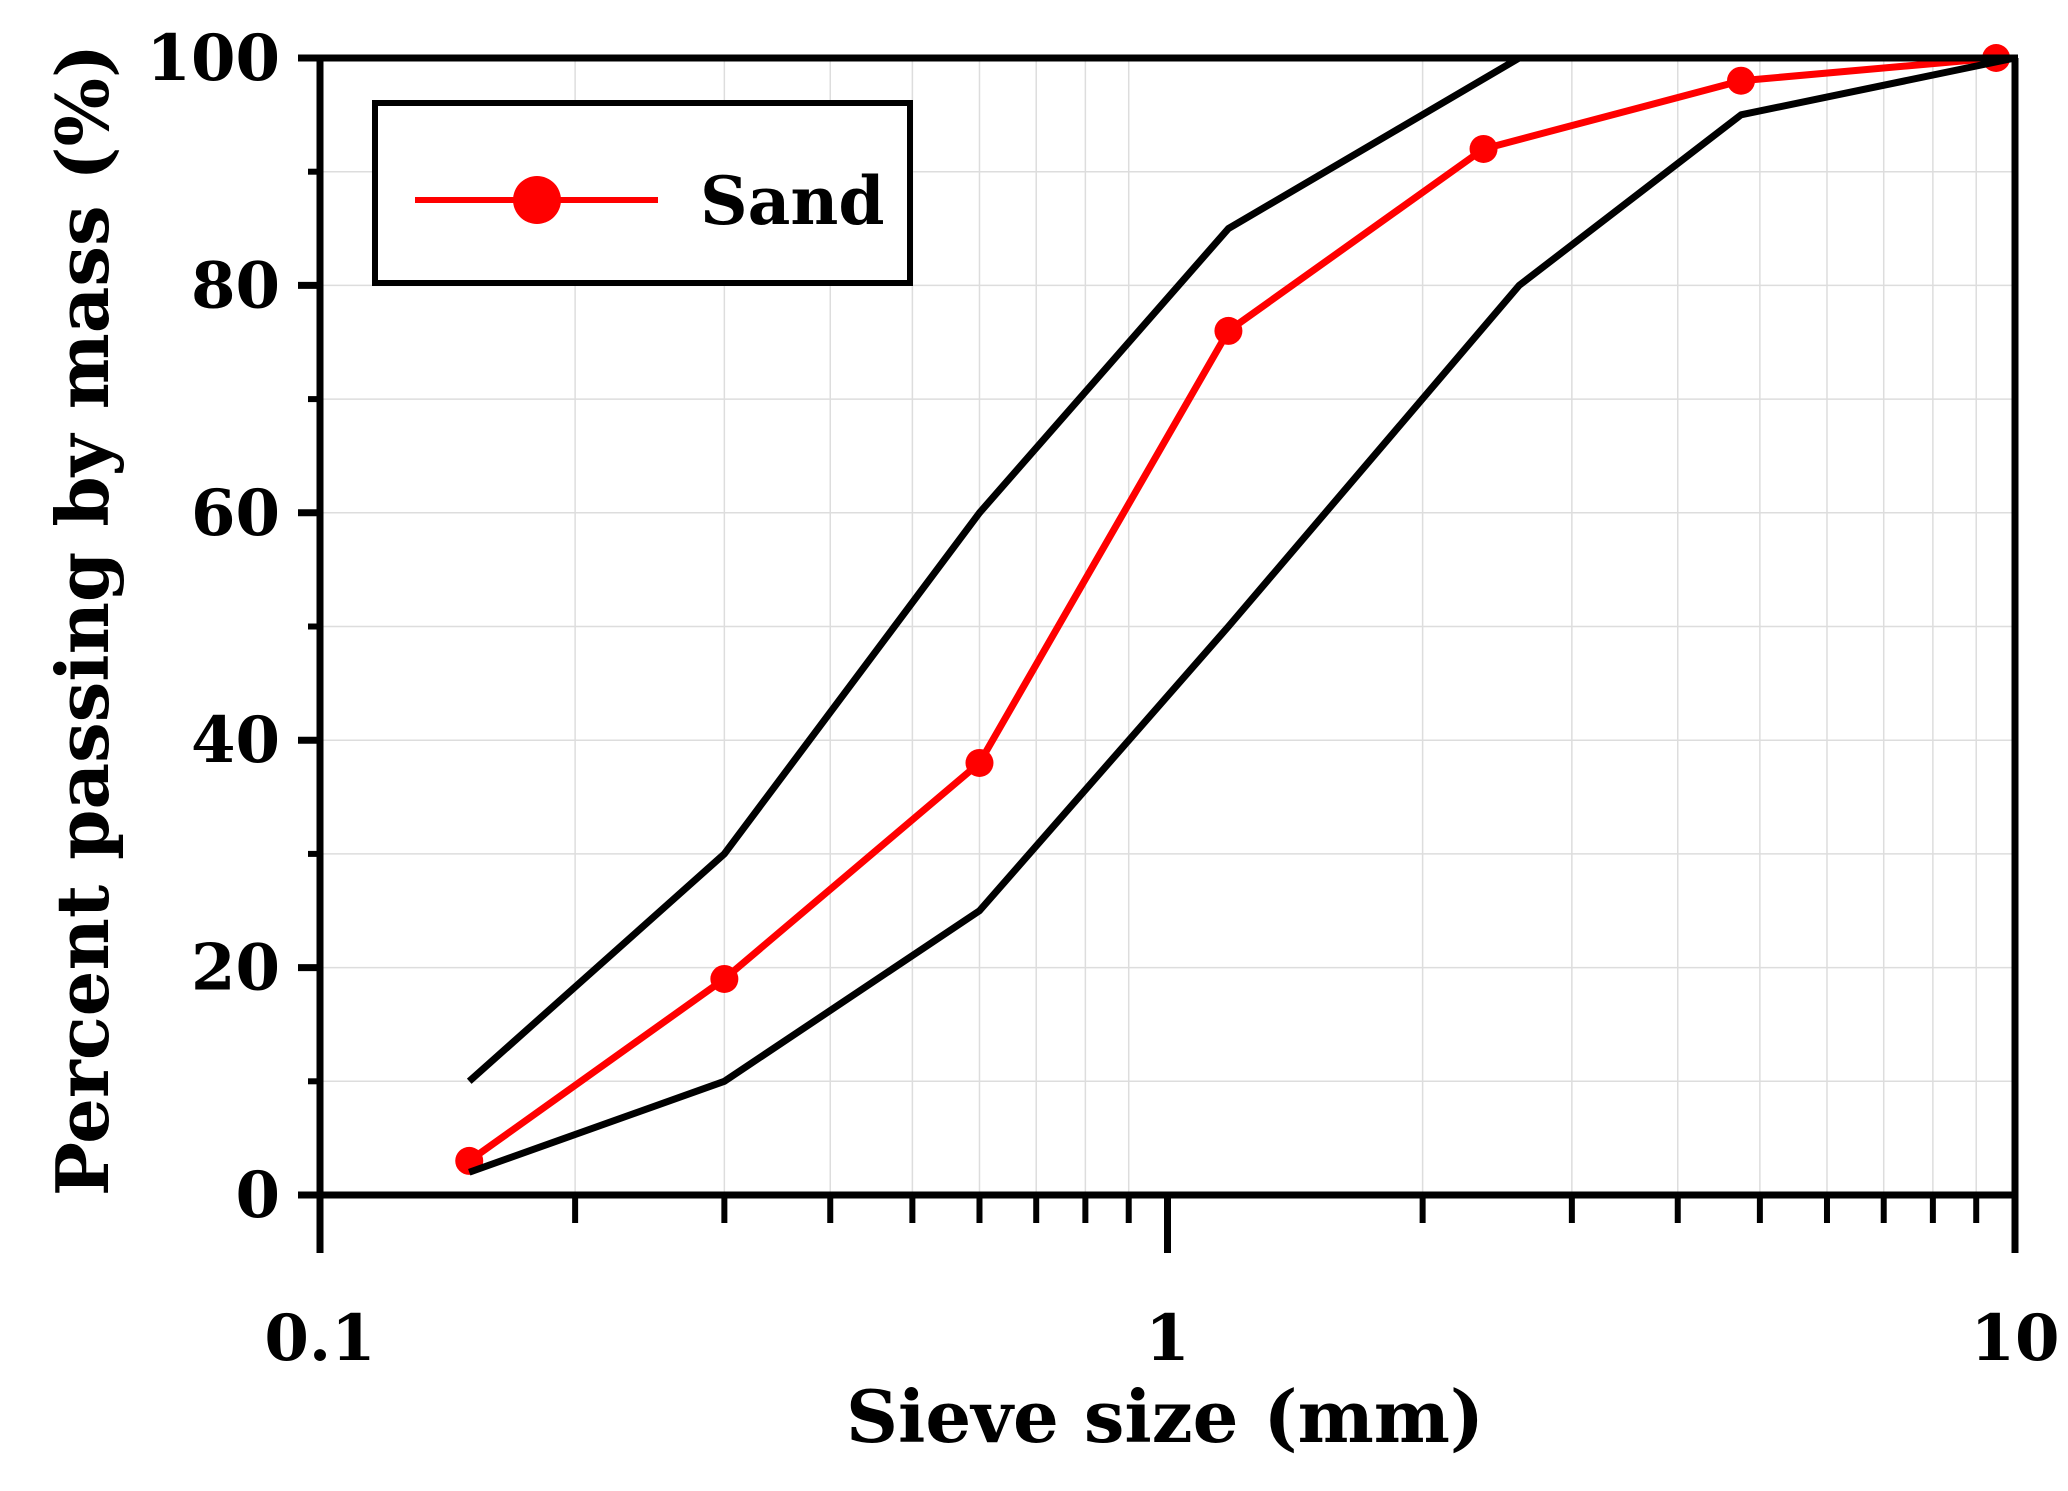 The width and height of the screenshot is (2068, 1491). What do you see at coordinates (257, 1195) in the screenshot?
I see `y-tick-label: 0` at bounding box center [257, 1195].